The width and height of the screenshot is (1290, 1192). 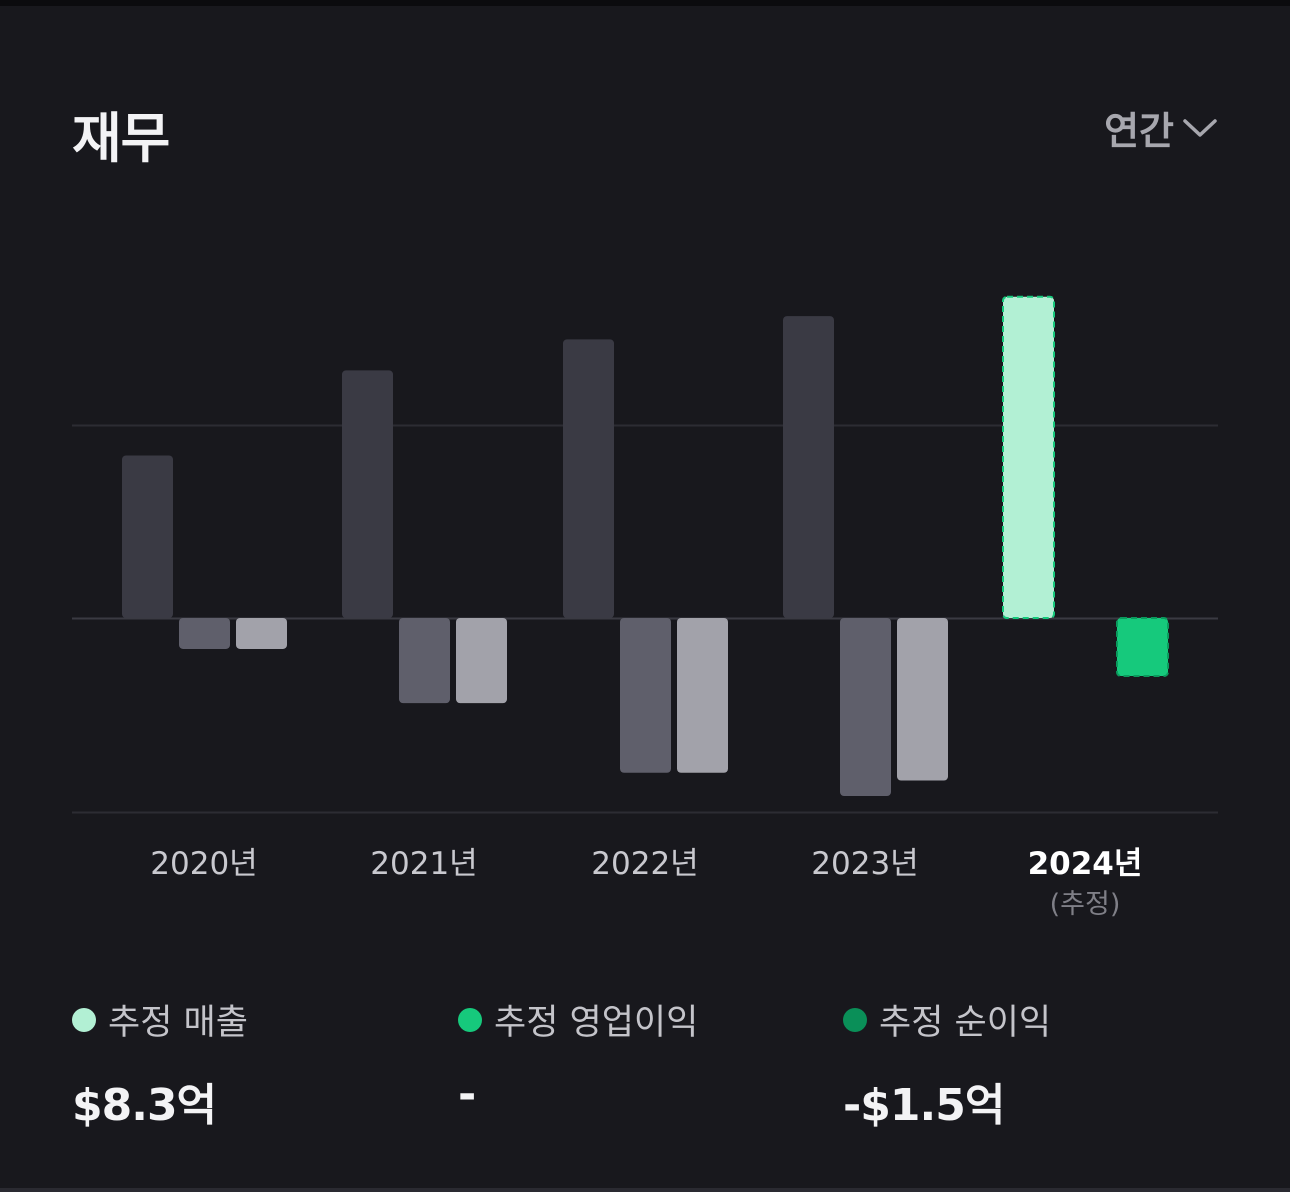 What do you see at coordinates (1085, 864) in the screenshot?
I see `x-tick-label-4: 2024년` at bounding box center [1085, 864].